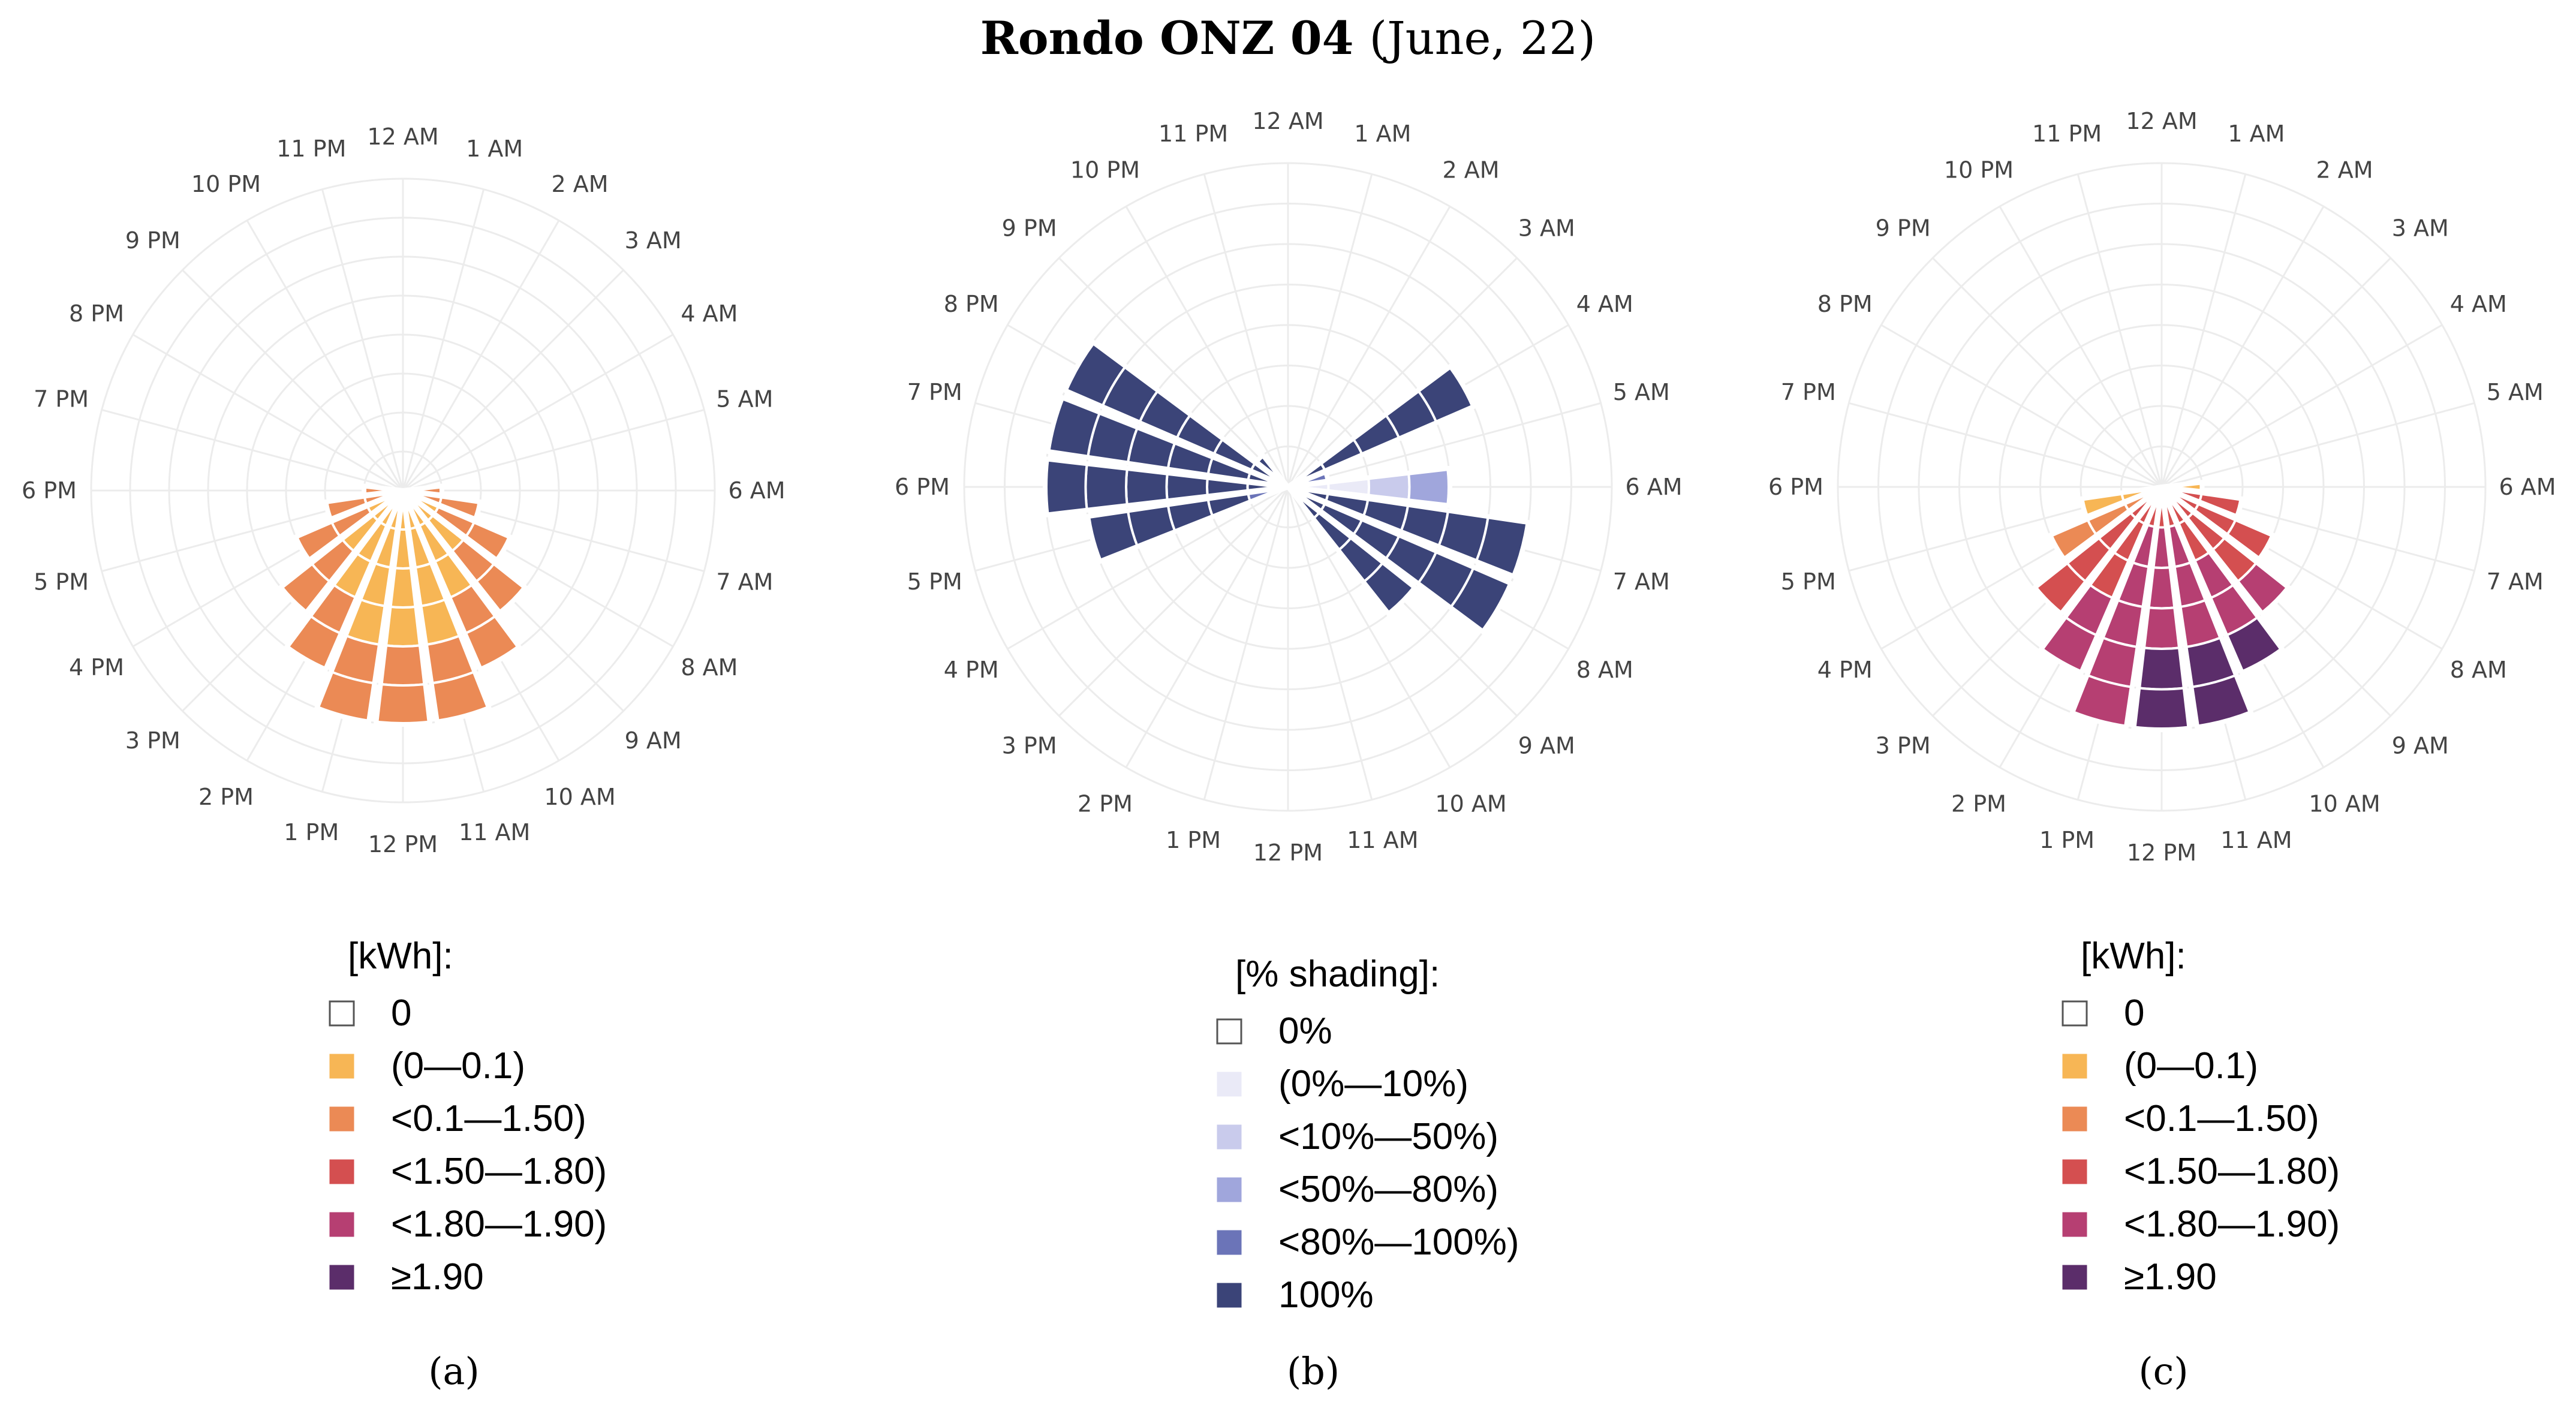 The width and height of the screenshot is (2576, 1402). Describe the element at coordinates (453, 1371) in the screenshot. I see `panel-caption-a: (a)` at that location.